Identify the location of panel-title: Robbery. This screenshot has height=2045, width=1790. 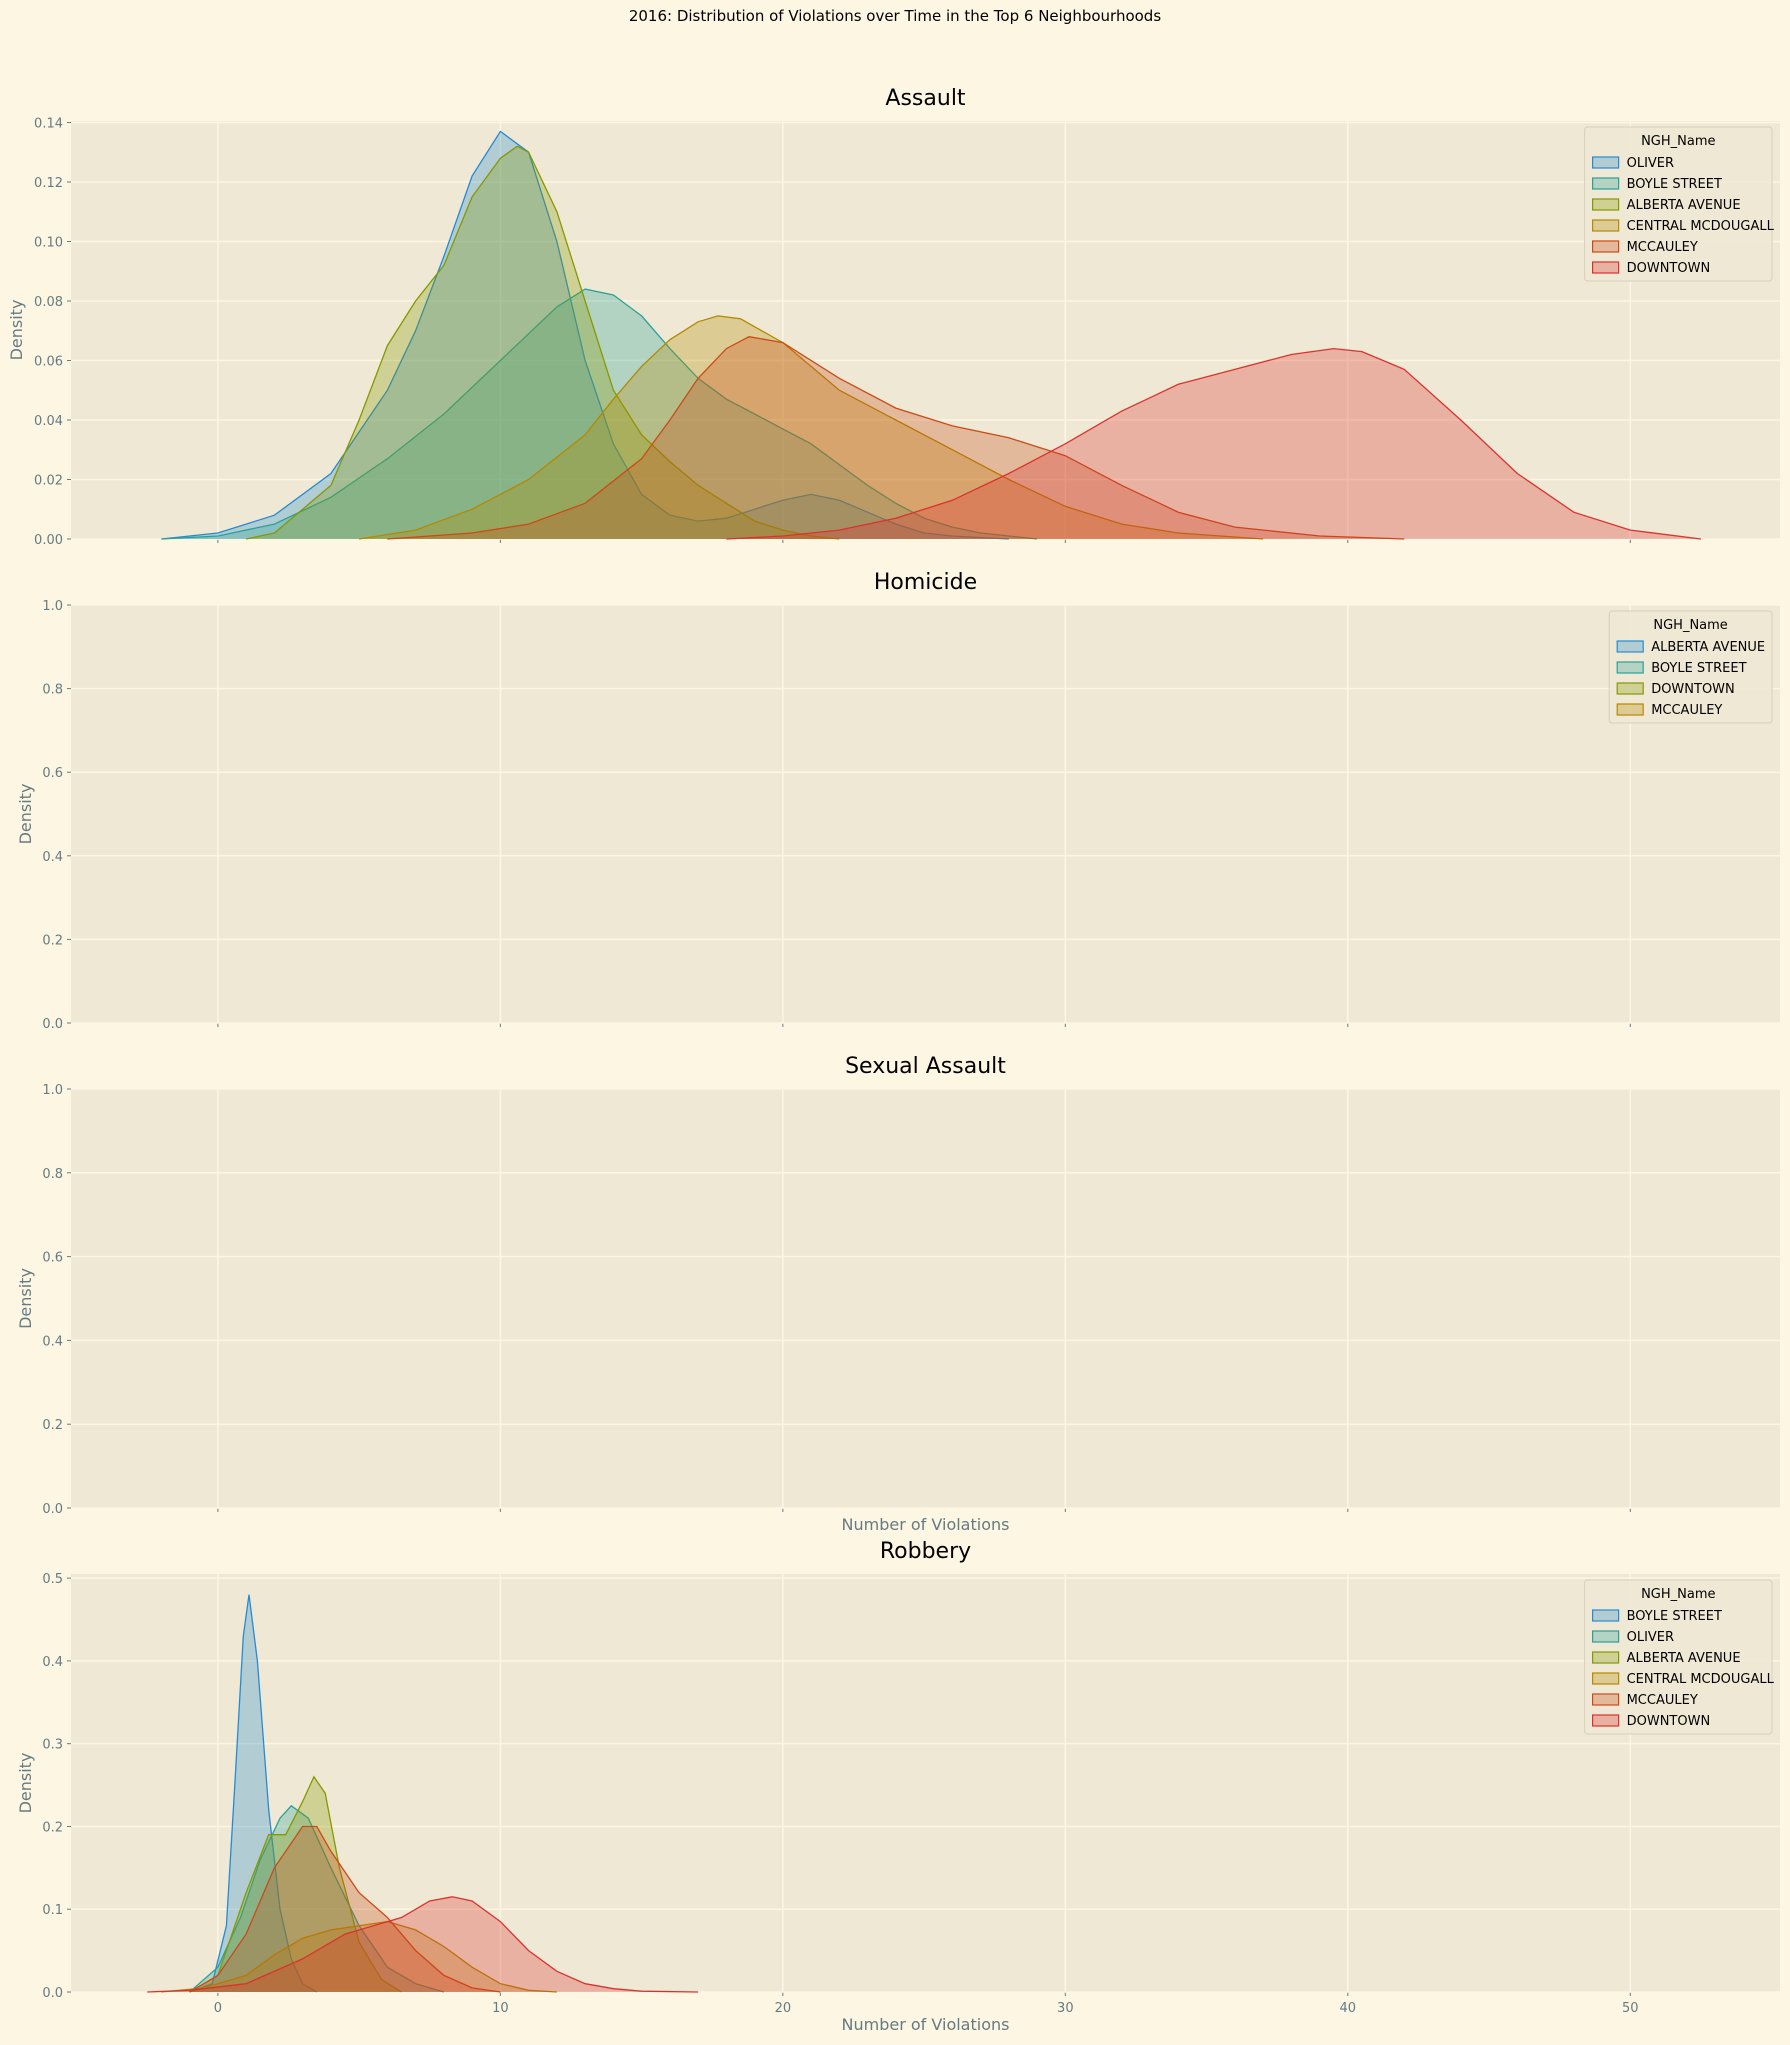
(925, 1551).